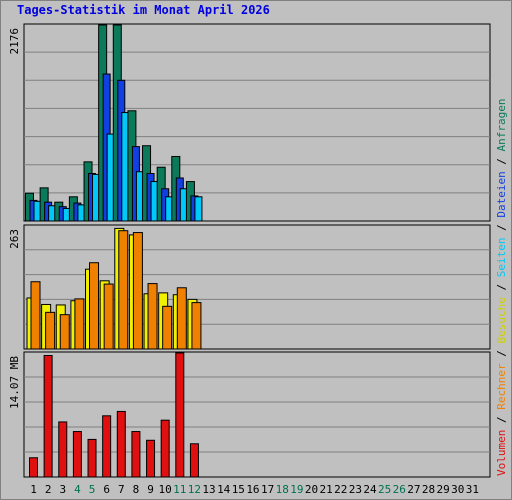 This screenshot has width=512, height=500. I want to click on x-tick-label-day-2: 2, so click(48, 489).